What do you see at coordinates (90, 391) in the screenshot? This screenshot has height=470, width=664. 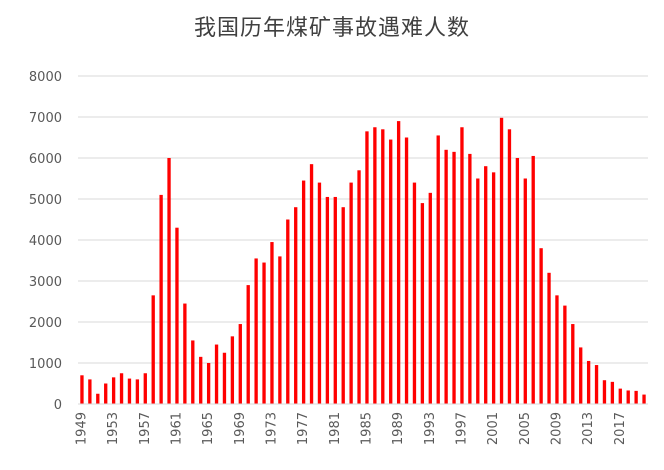 I see `bar-1950` at bounding box center [90, 391].